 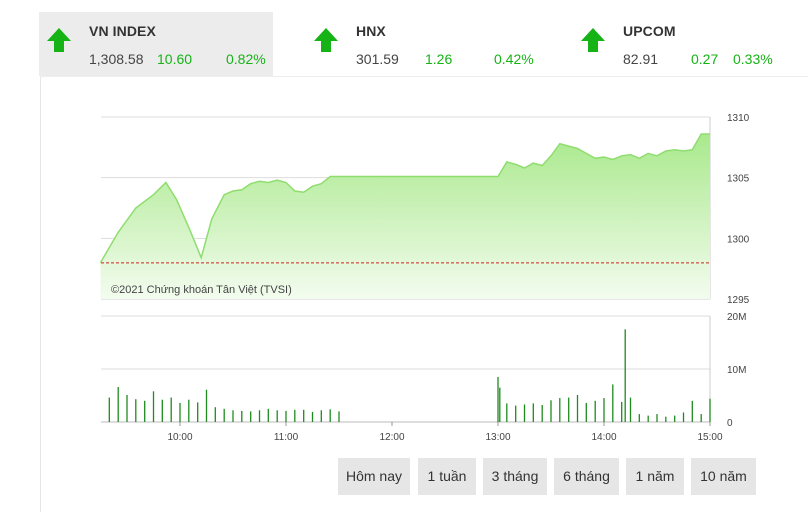 What do you see at coordinates (286, 437) in the screenshot?
I see `time-axis-tick-label: 11:00` at bounding box center [286, 437].